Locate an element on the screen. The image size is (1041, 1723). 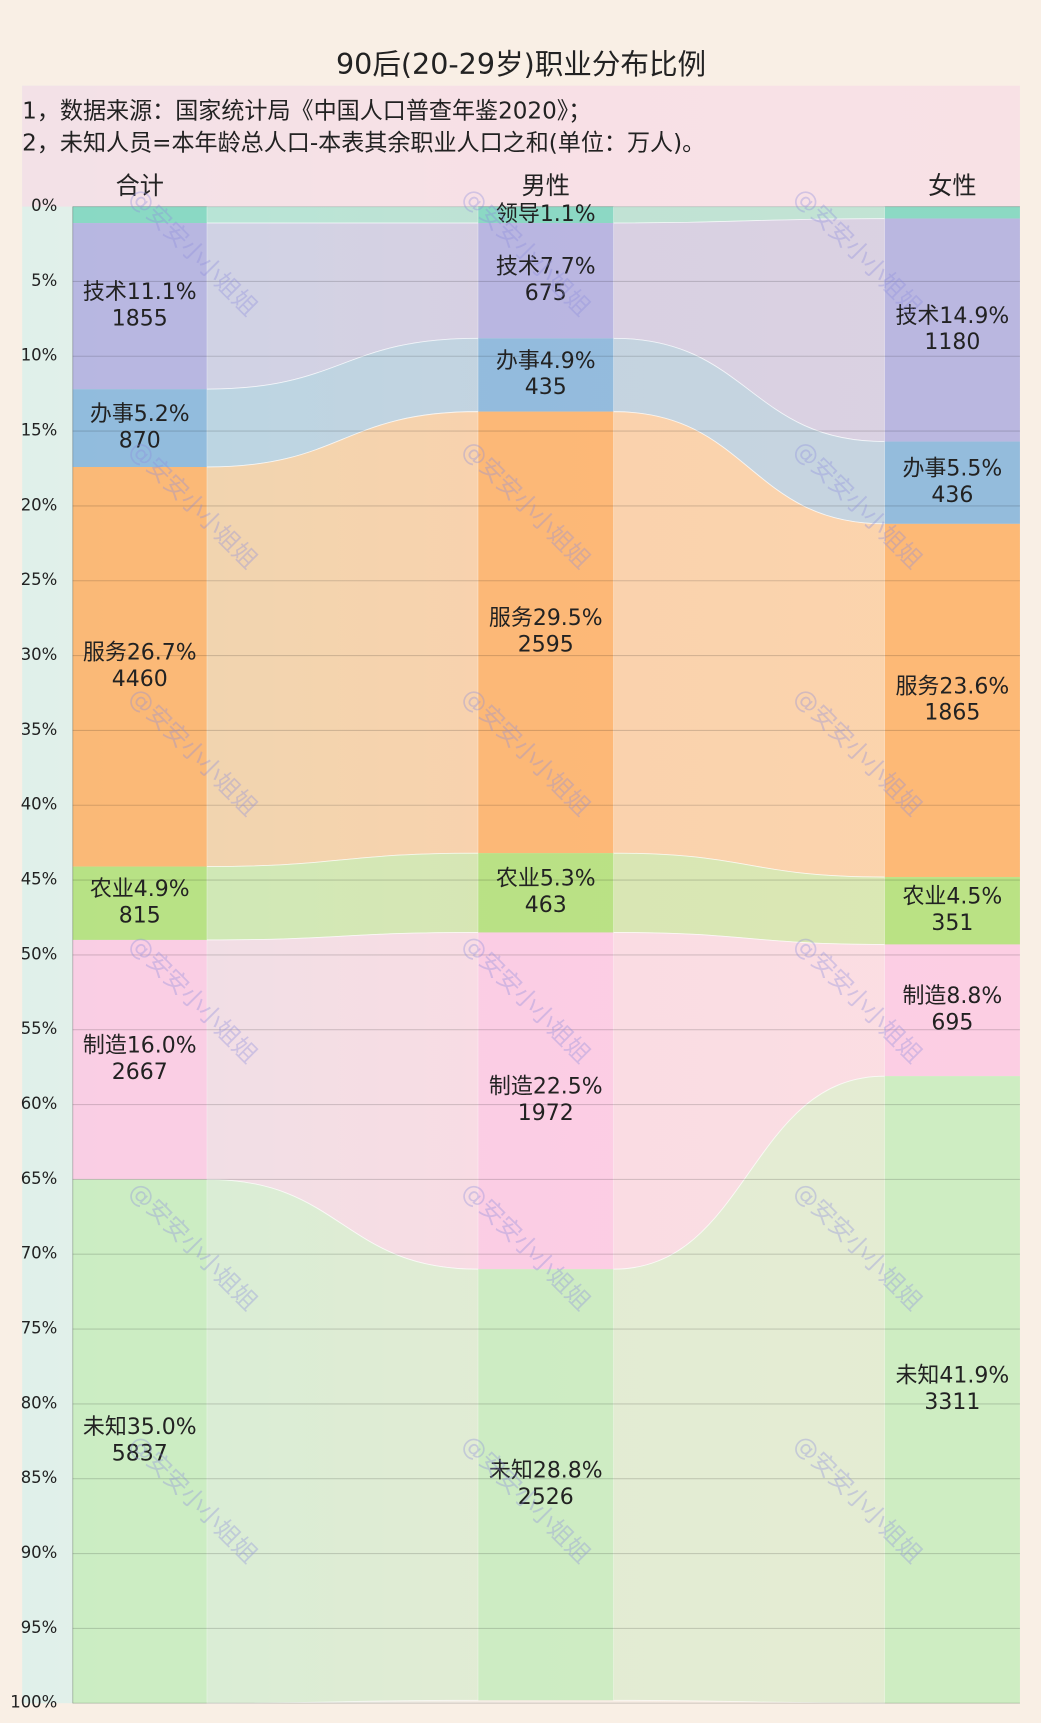
data-label: 未知28.8% is located at coordinates (546, 1471).